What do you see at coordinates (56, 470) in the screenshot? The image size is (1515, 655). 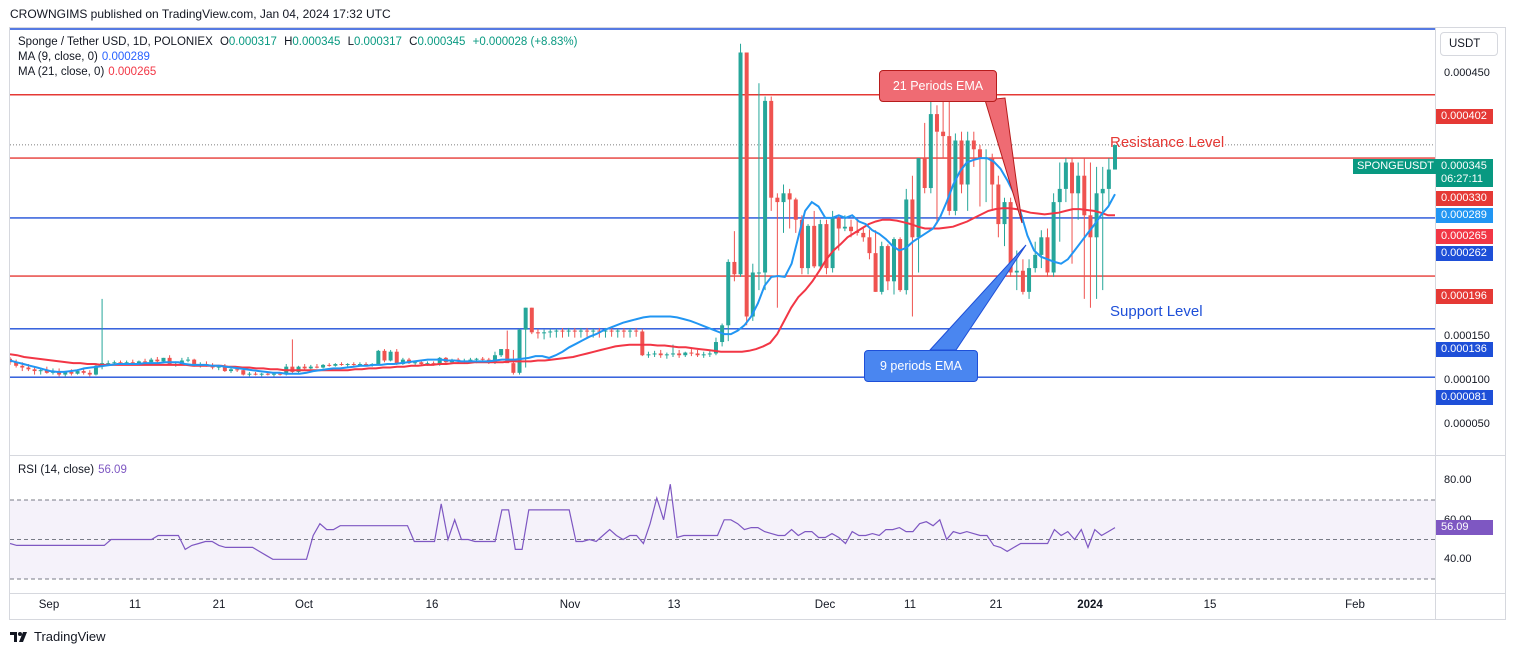 I see `rsi-label: RSI (14, close)` at bounding box center [56, 470].